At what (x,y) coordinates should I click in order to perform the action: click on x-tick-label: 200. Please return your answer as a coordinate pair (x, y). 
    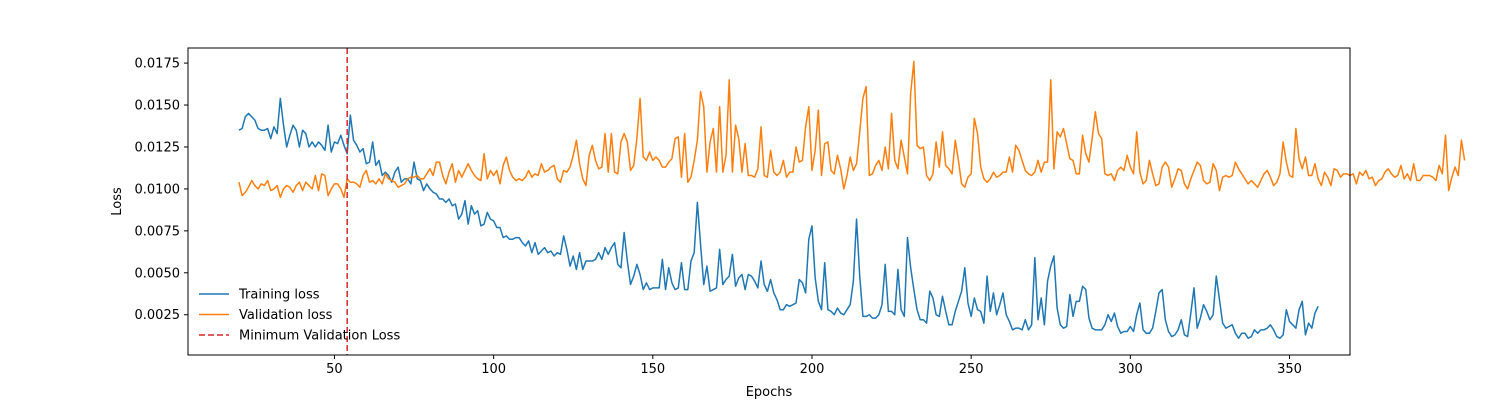
    Looking at the image, I should click on (812, 369).